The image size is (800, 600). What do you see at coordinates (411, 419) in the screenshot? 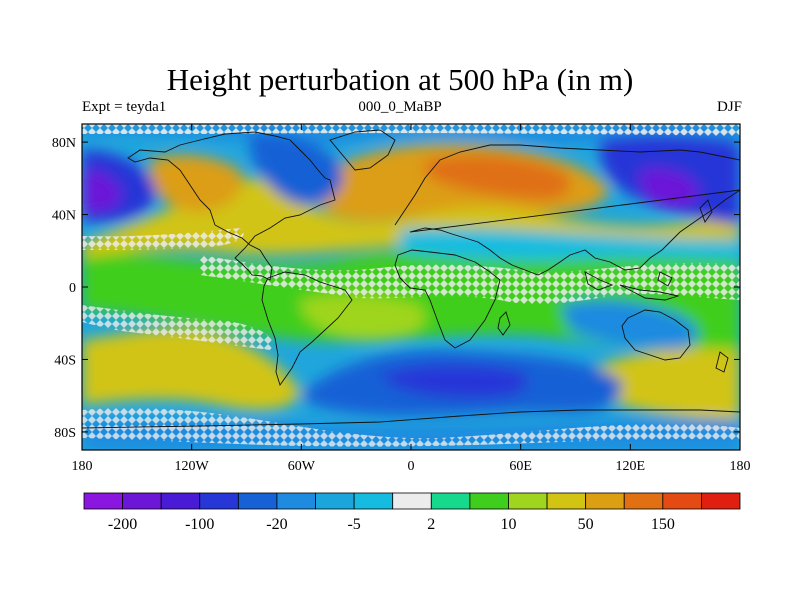
I see `coastline-antarctica` at bounding box center [411, 419].